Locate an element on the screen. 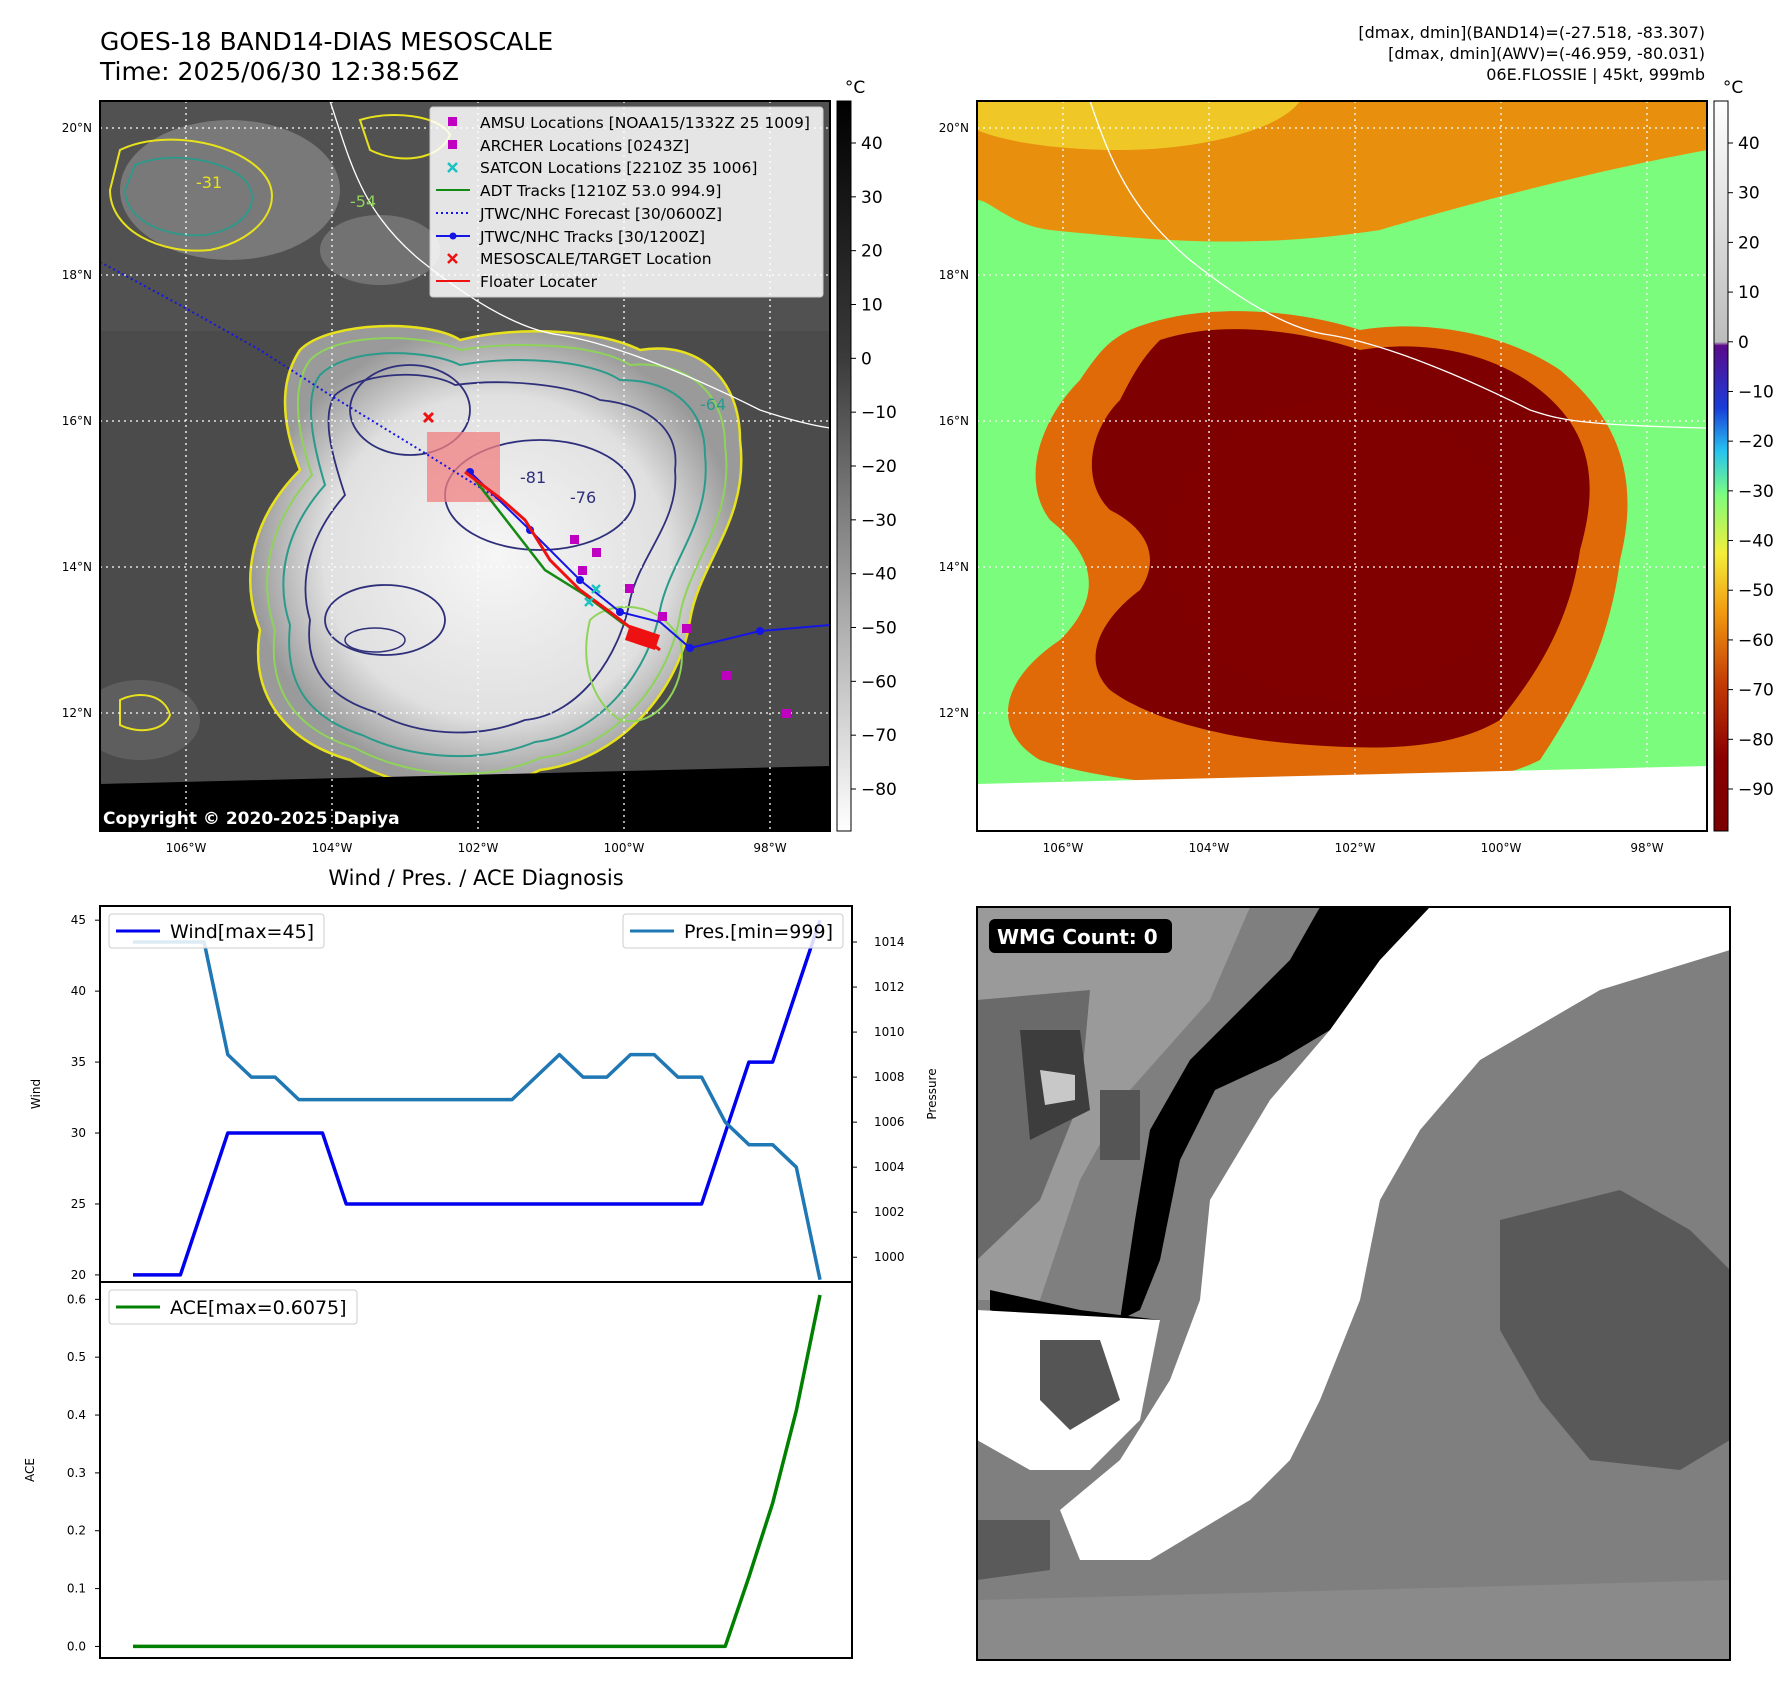 This screenshot has width=1792, height=1690. wind-series-line is located at coordinates (477, 1098).